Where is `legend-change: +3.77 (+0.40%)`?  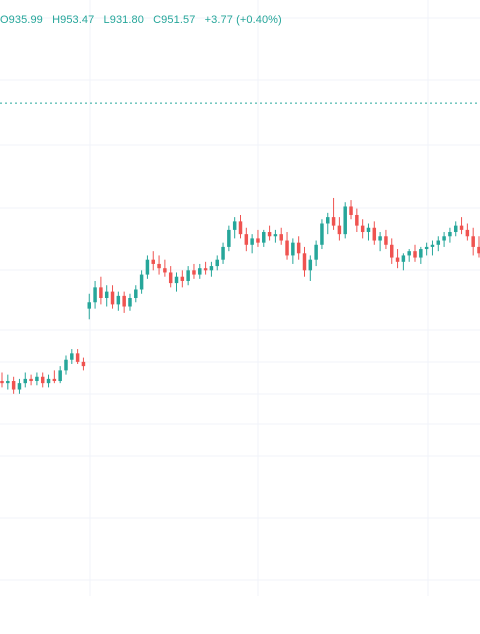 legend-change: +3.77 (+0.40%) is located at coordinates (243, 20).